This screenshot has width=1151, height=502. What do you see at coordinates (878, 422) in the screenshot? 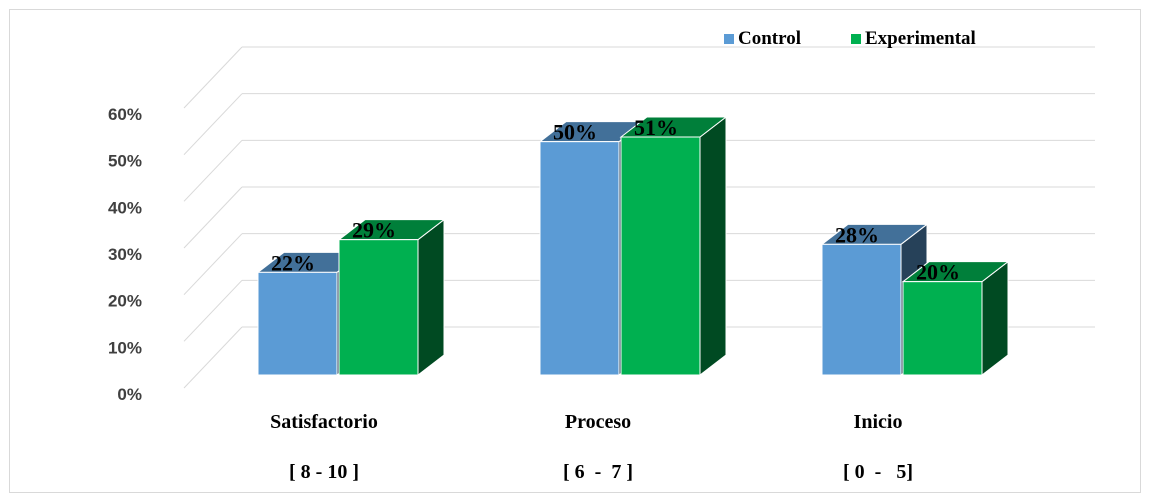
I see `category-label: Inicio` at bounding box center [878, 422].